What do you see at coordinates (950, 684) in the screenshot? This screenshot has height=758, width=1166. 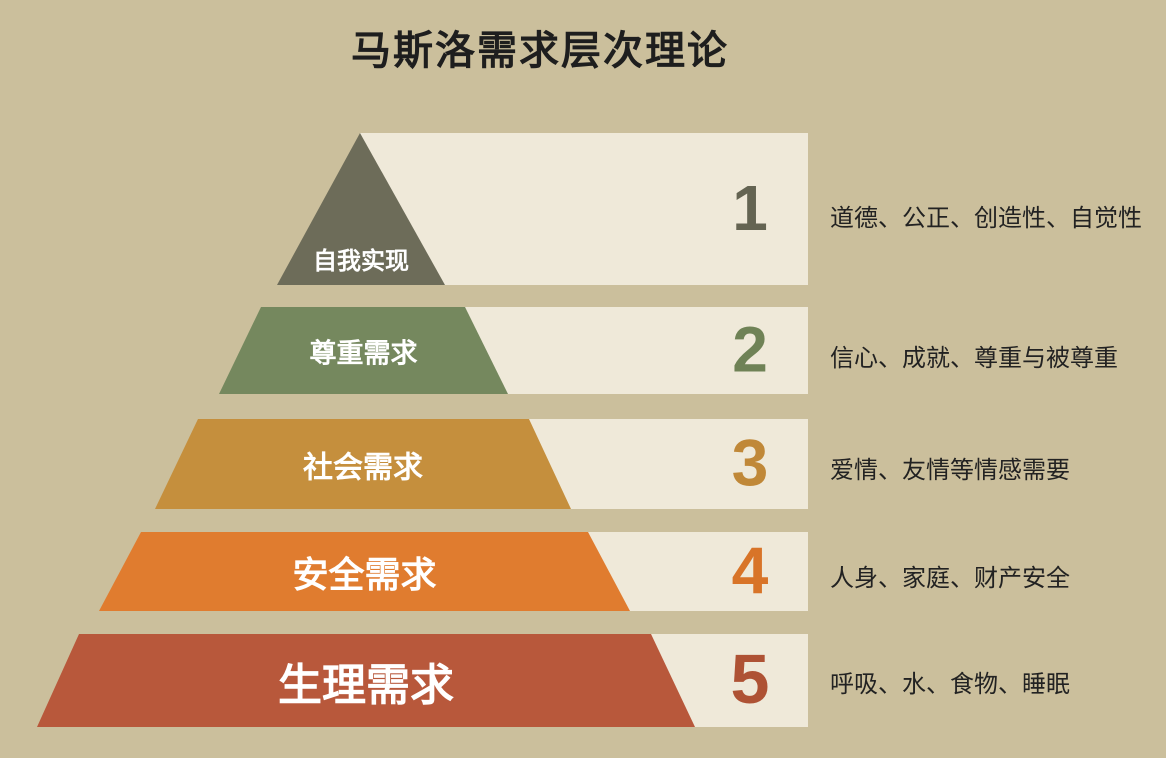 I see `level-5-description: 呼吸、水、食物、睡眠` at bounding box center [950, 684].